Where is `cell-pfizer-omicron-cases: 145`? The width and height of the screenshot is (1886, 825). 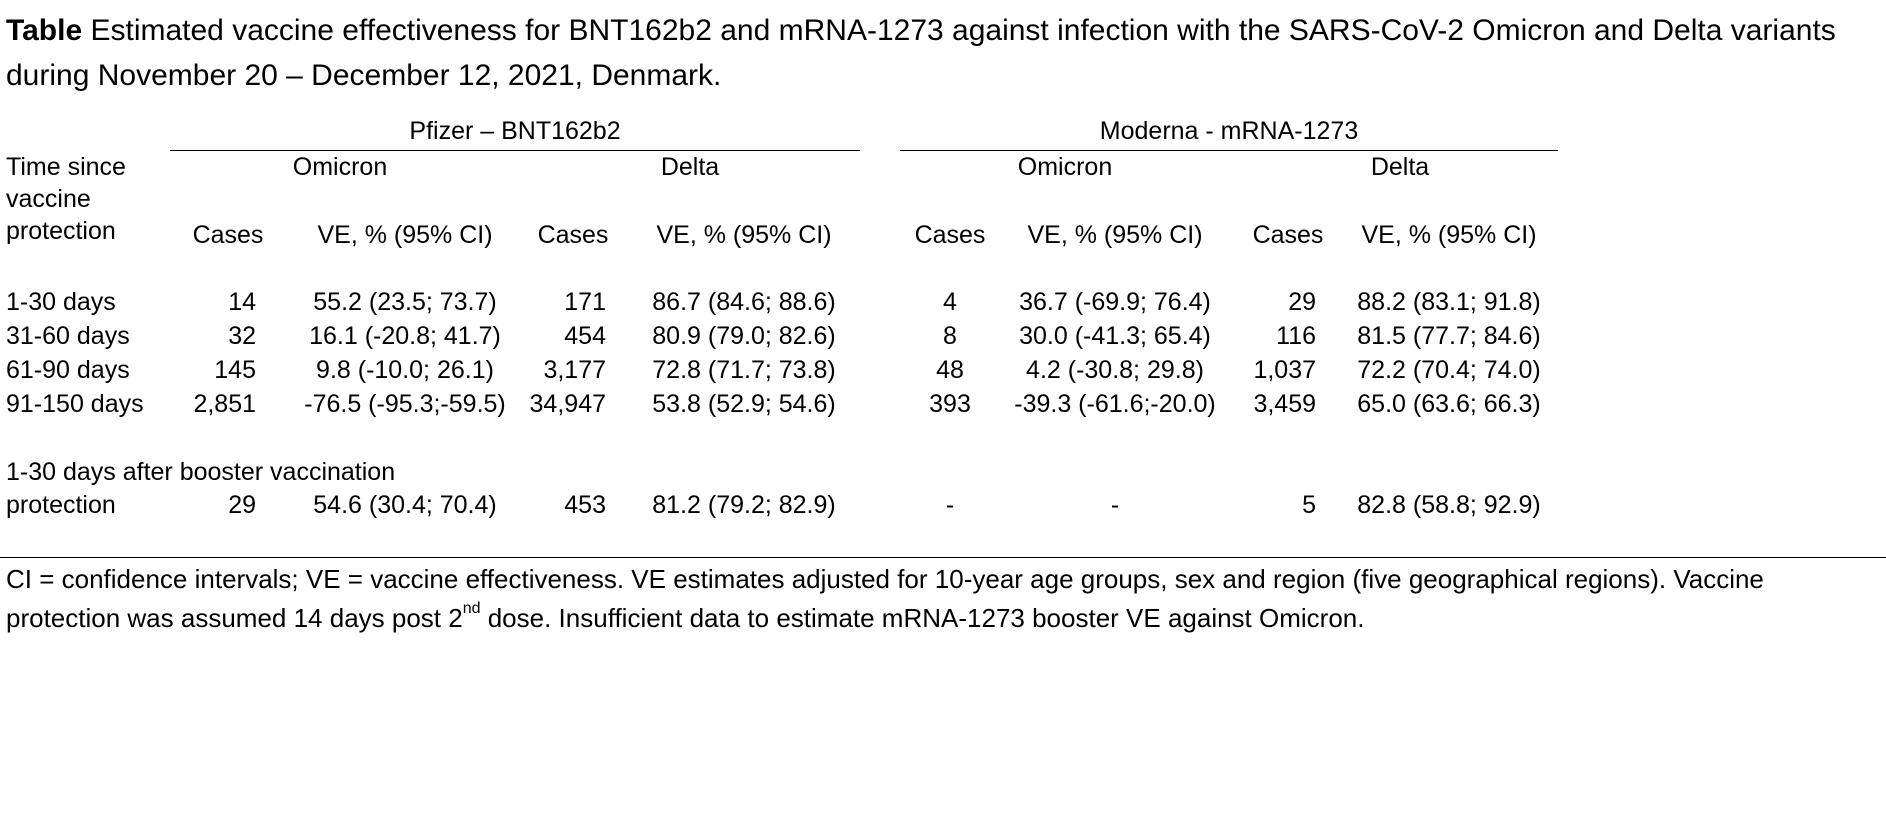 cell-pfizer-omicron-cases: 145 is located at coordinates (235, 370).